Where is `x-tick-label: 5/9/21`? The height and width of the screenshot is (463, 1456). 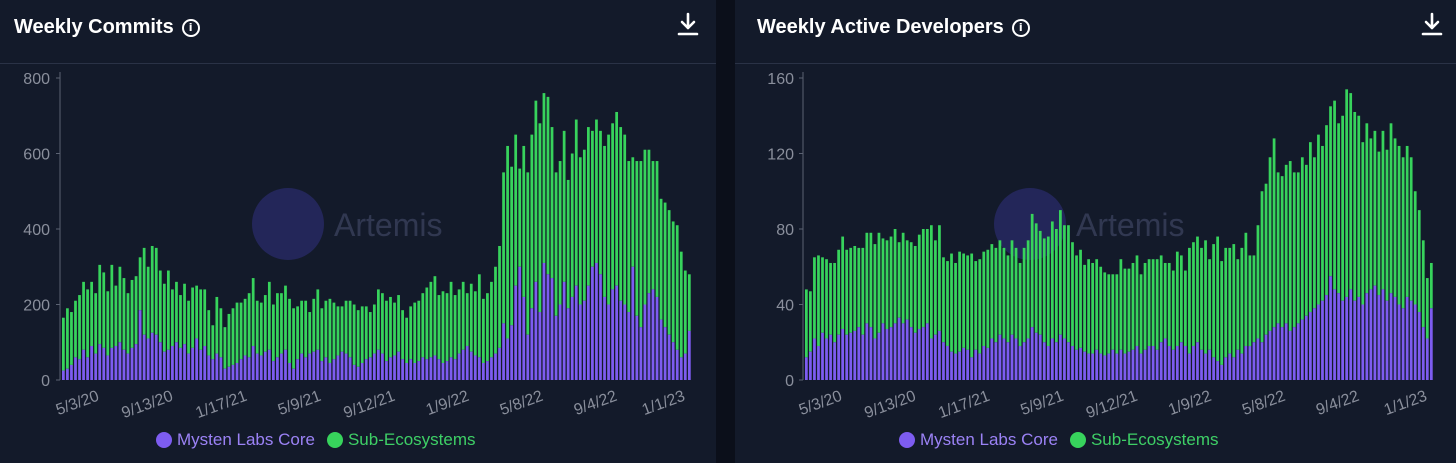 x-tick-label: 5/9/21 is located at coordinates (1042, 403).